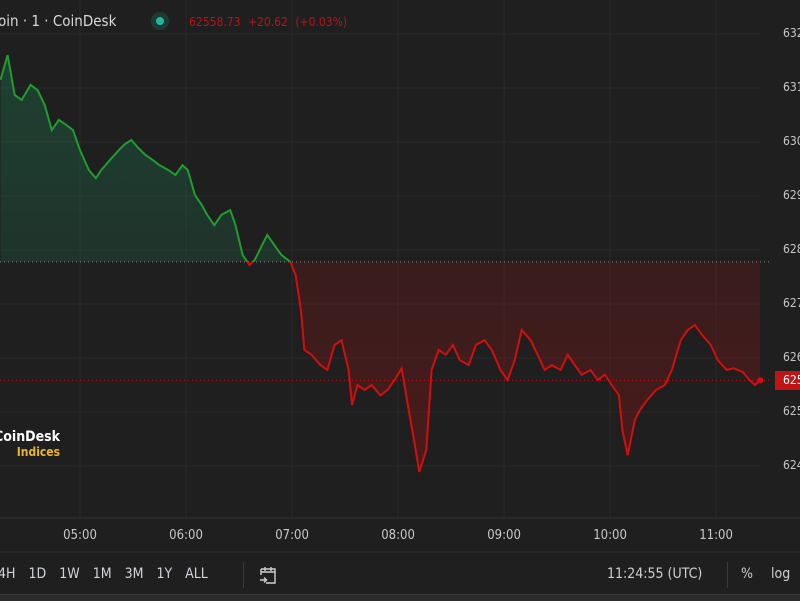 This screenshot has width=800, height=601. Describe the element at coordinates (747, 574) in the screenshot. I see `percent-scale-toggle: %` at that location.